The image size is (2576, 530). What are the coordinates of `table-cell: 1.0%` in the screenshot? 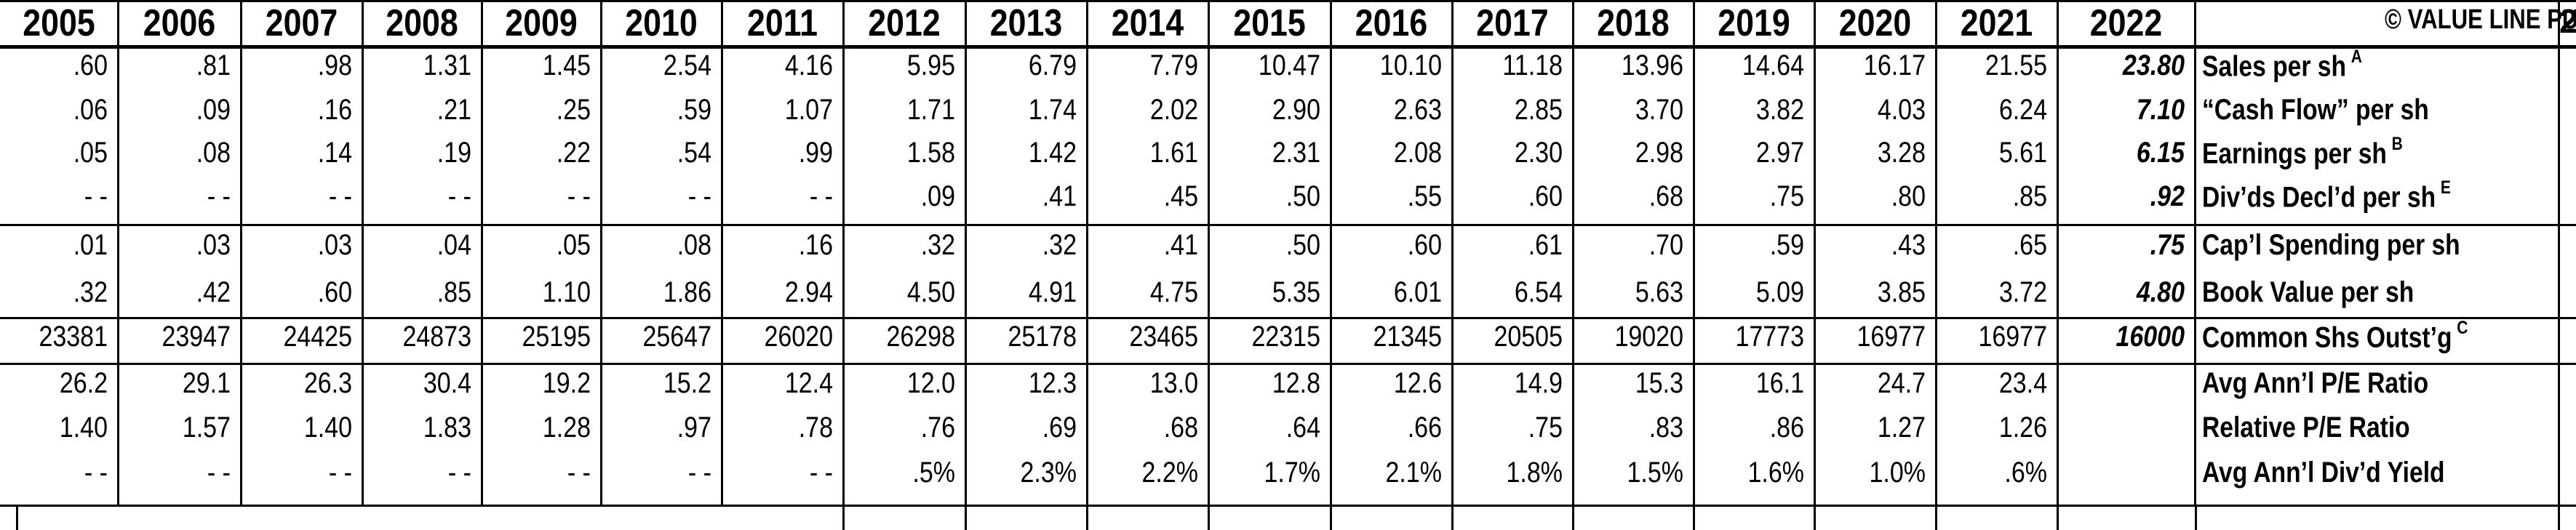 It's located at (1897, 473).